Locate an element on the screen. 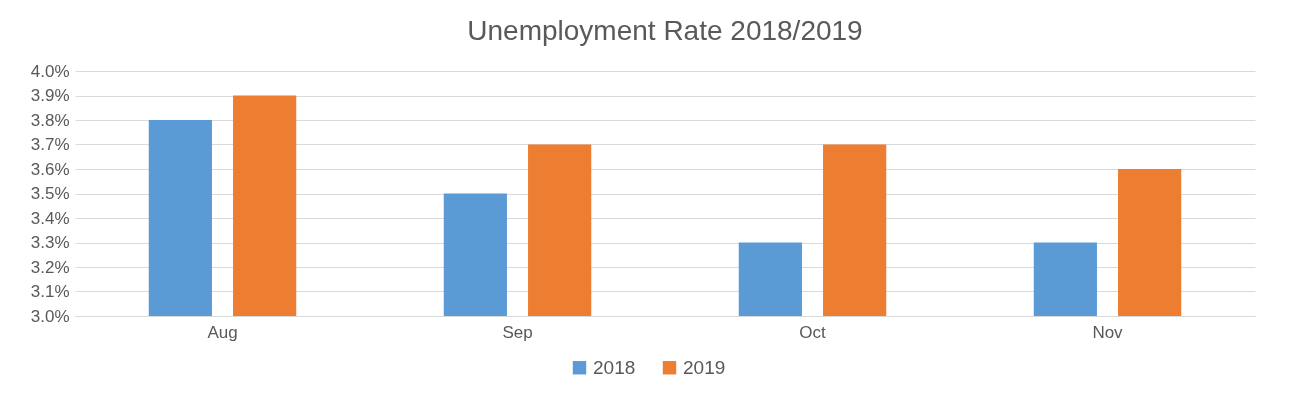 This screenshot has width=1314, height=405. y-tick-label: 3.9% is located at coordinates (50, 95).